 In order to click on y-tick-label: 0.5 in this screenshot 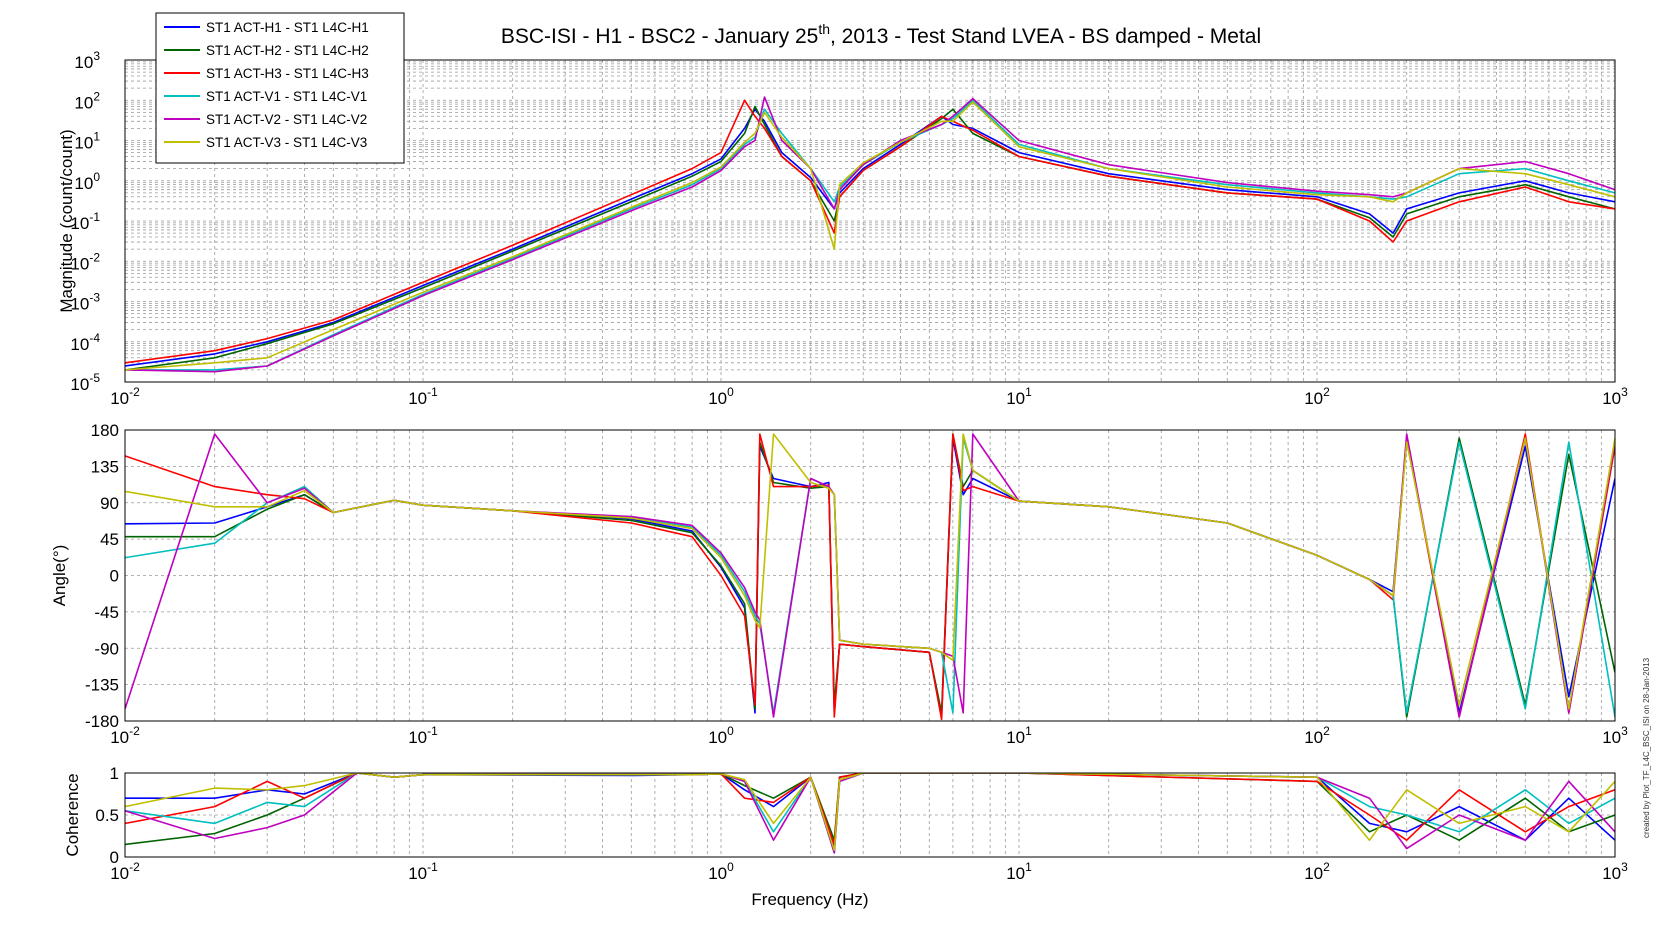, I will do `click(107, 815)`.